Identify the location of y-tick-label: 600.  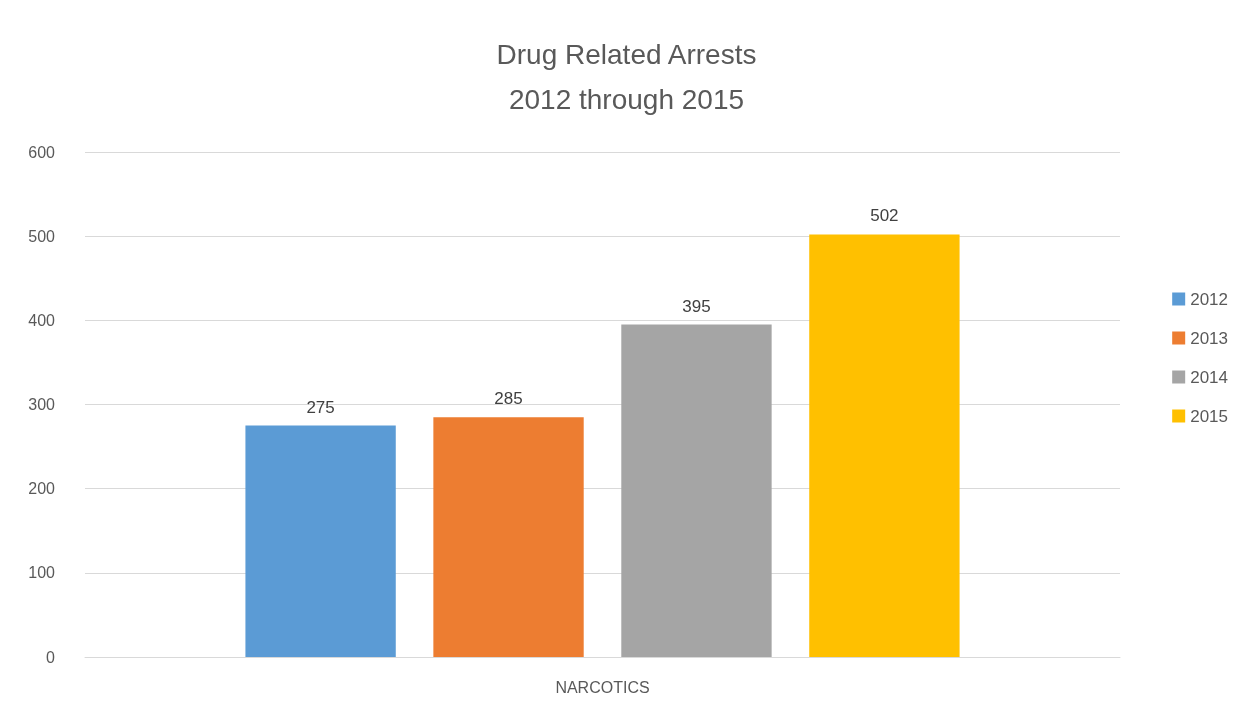
(42, 152).